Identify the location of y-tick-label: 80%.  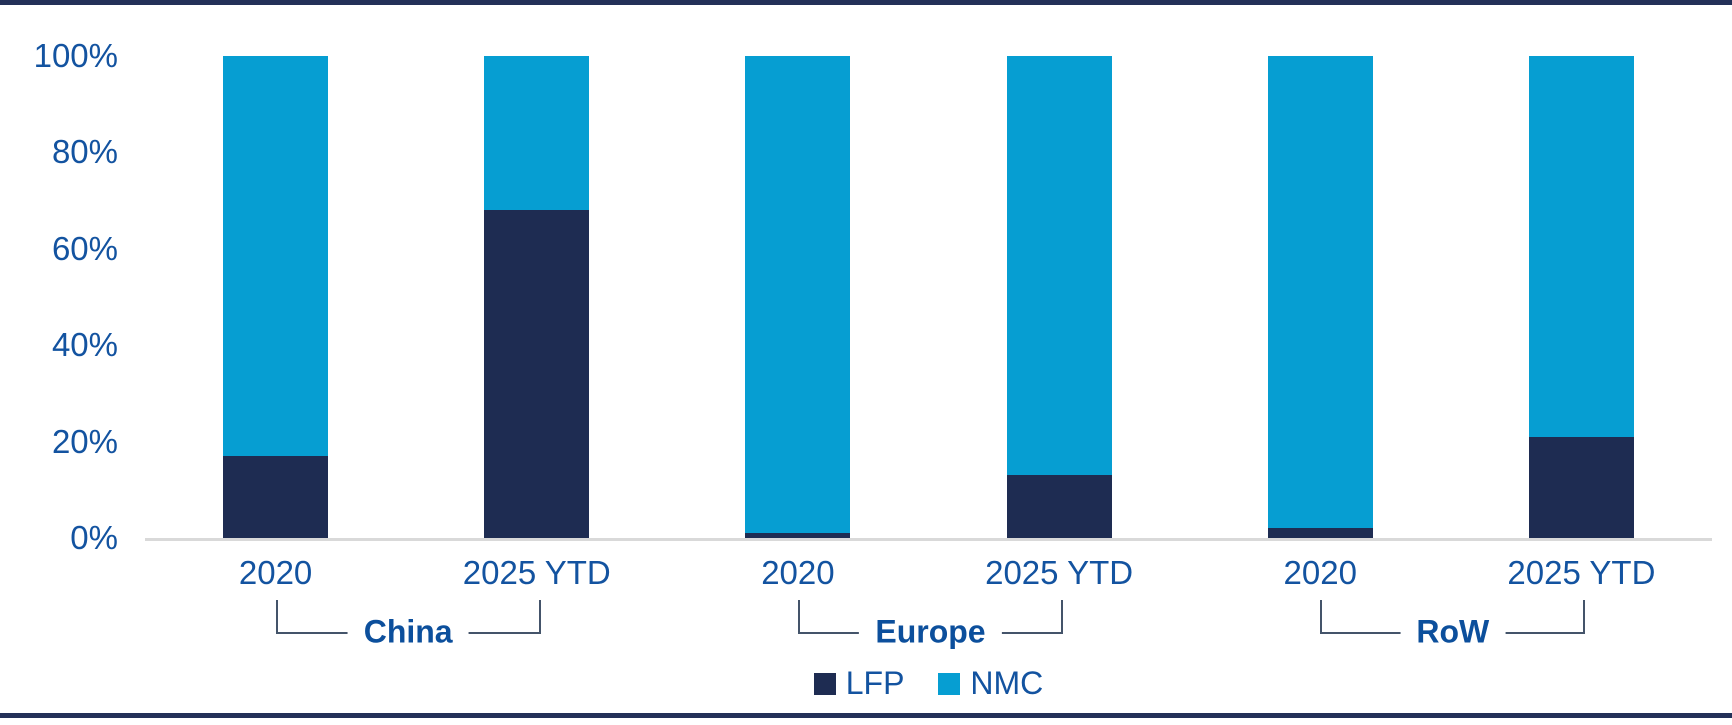
(84, 152).